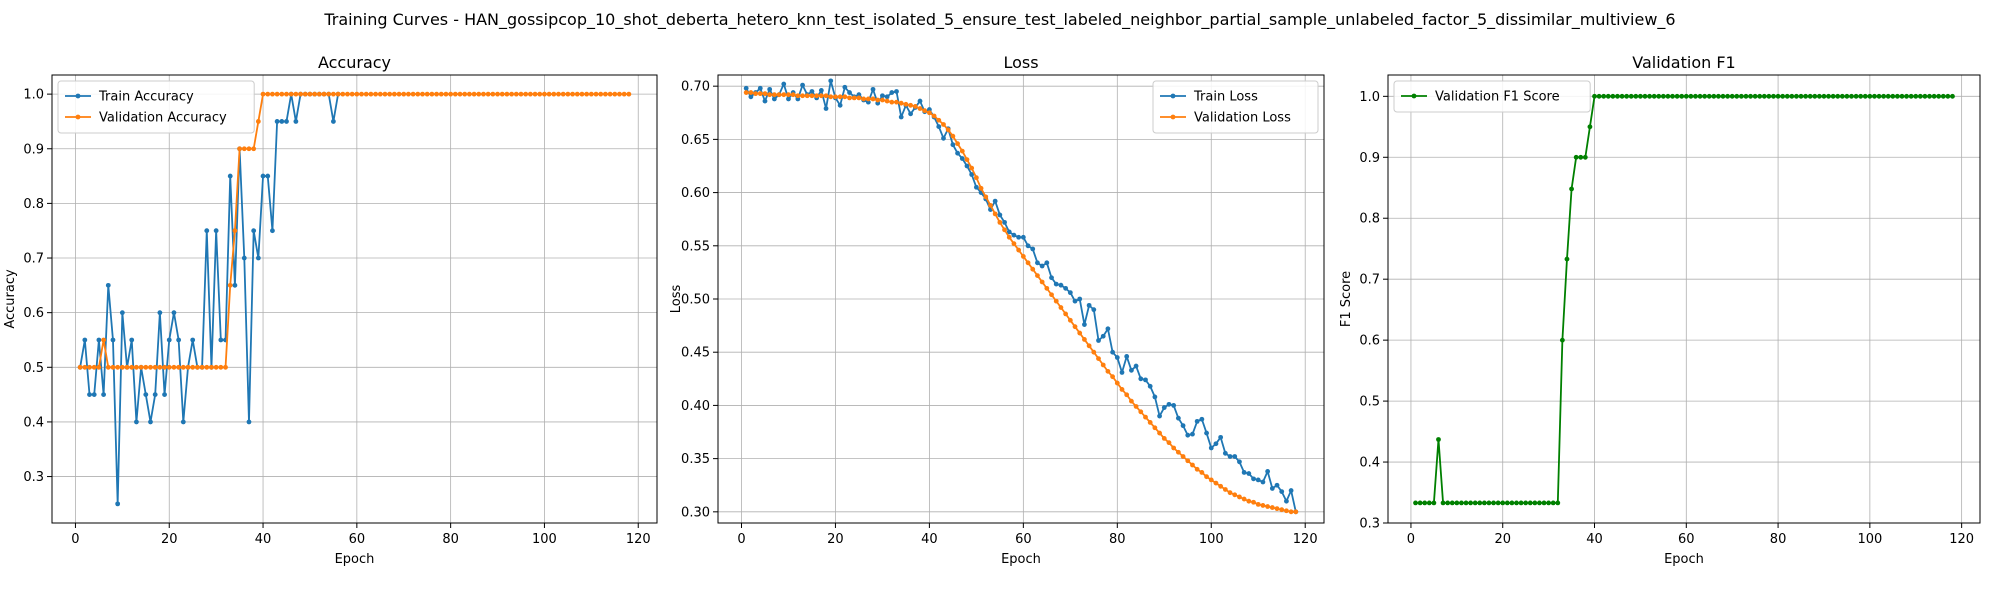  Describe the element at coordinates (544, 539) in the screenshot. I see `x-tick-label: 100` at that location.